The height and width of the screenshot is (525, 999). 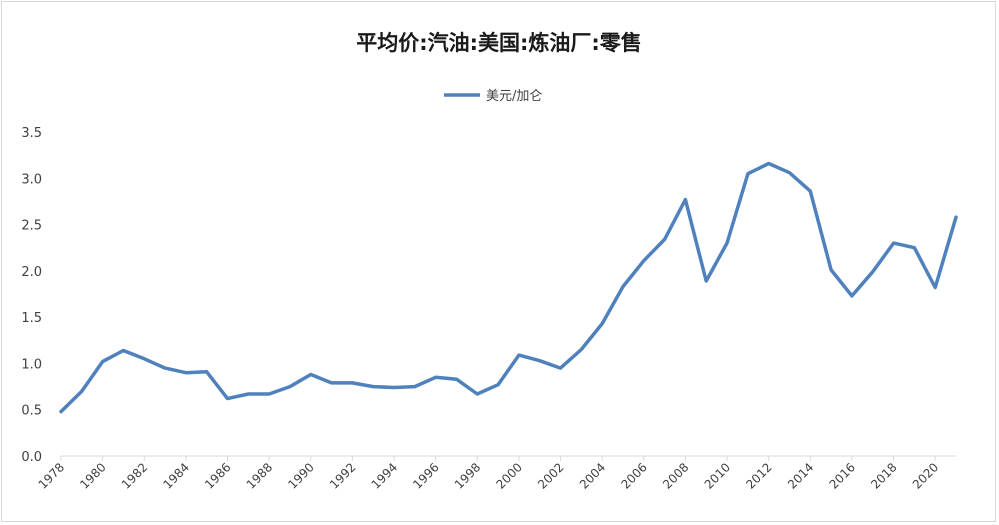 I want to click on legend-label: 美元/加仑, so click(x=514, y=96).